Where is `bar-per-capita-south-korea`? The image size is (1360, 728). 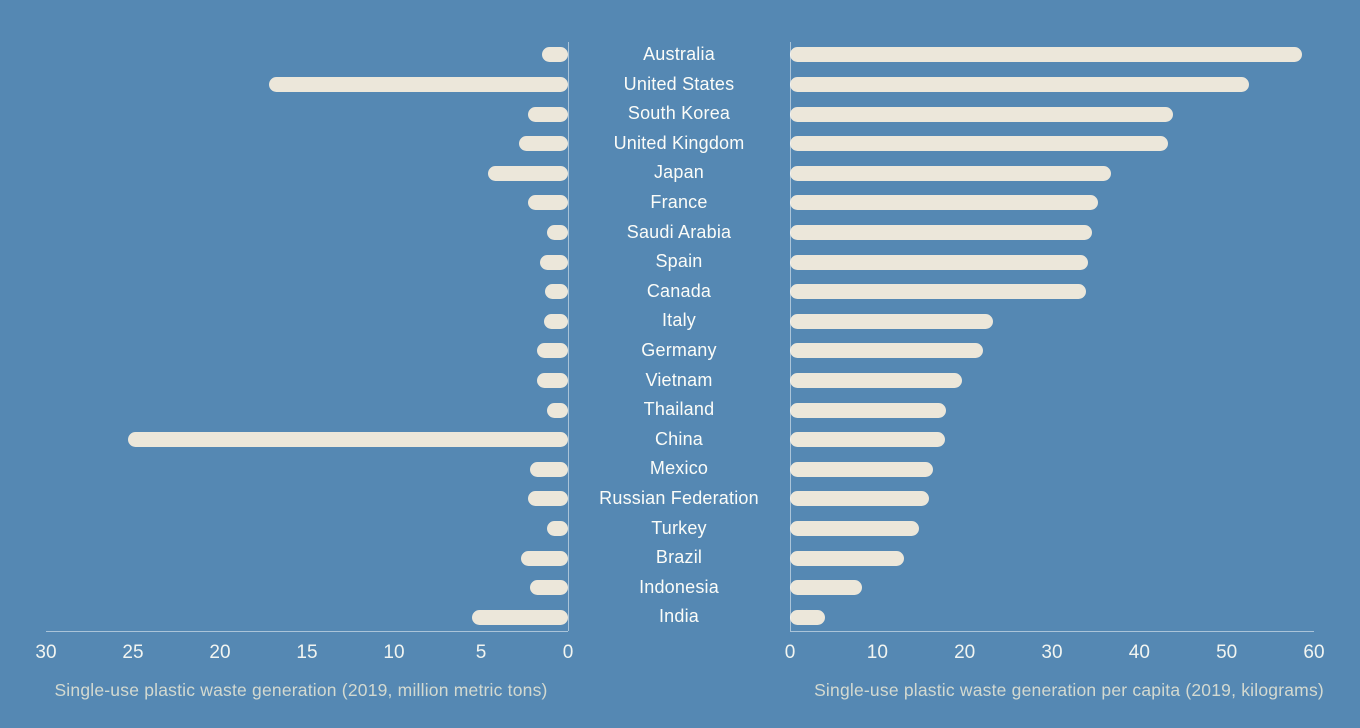
bar-per-capita-south-korea is located at coordinates (981, 114).